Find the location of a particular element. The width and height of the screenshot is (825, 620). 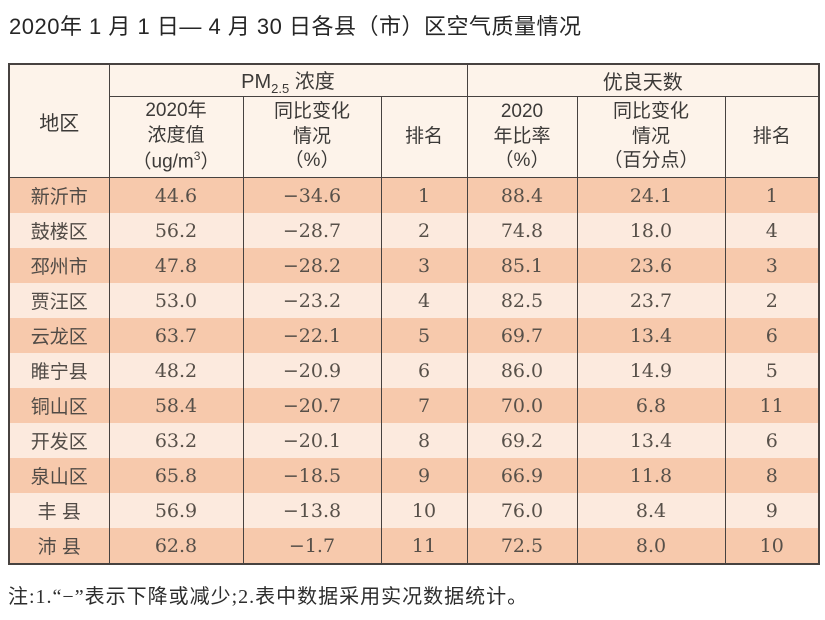

pm25-label-prefix: PM is located at coordinates (256, 82).